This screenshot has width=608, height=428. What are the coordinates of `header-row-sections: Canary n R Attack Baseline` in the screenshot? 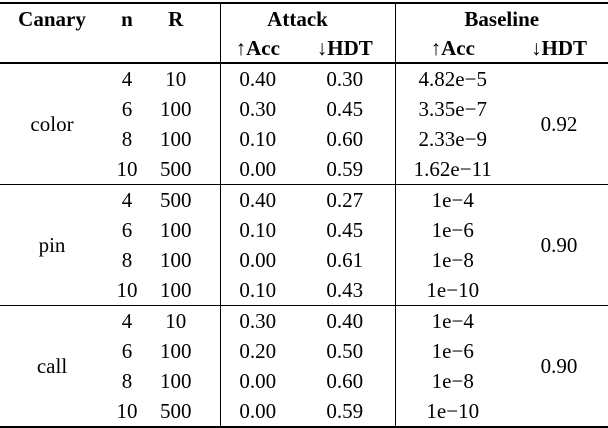 It's located at (304, 19).